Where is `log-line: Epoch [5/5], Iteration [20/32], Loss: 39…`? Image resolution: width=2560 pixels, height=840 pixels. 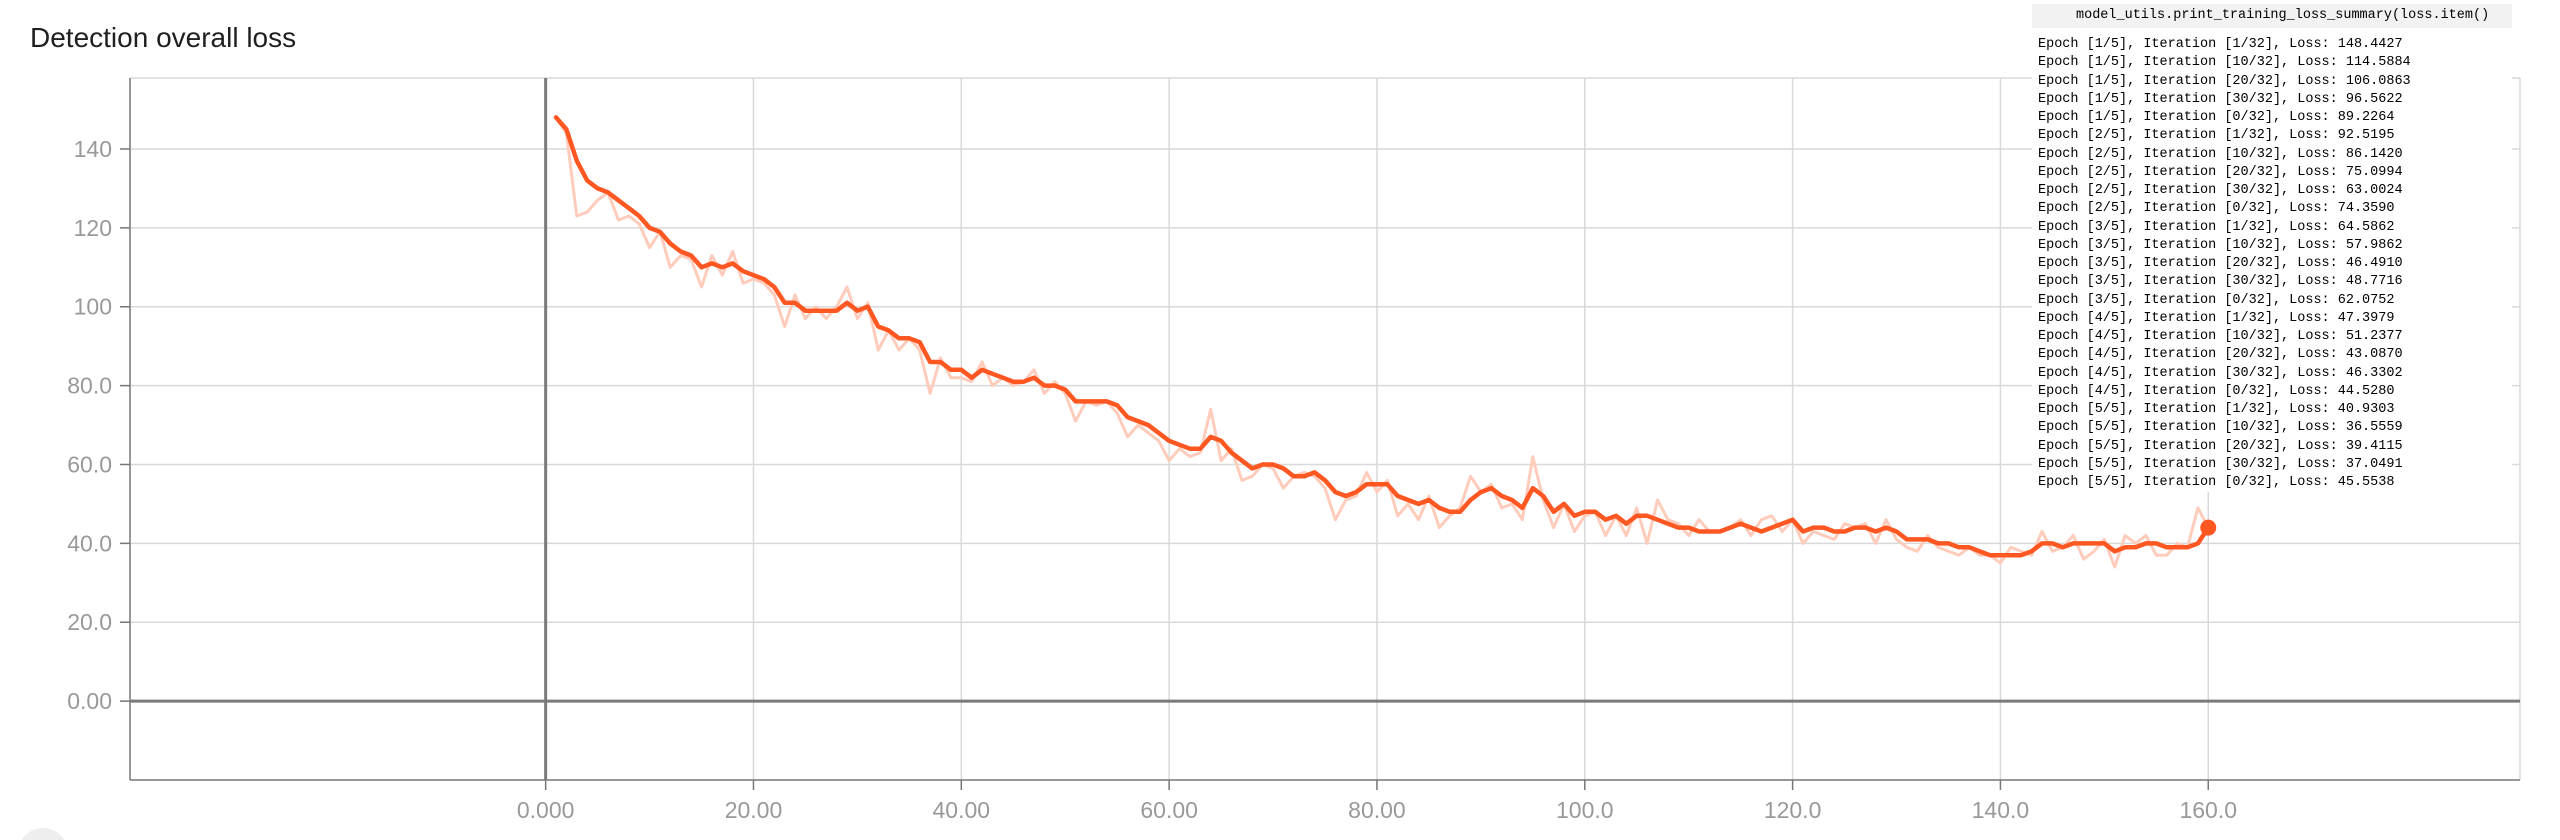
log-line: Epoch [5/5], Iteration [20/32], Loss: 39… is located at coordinates (2220, 446).